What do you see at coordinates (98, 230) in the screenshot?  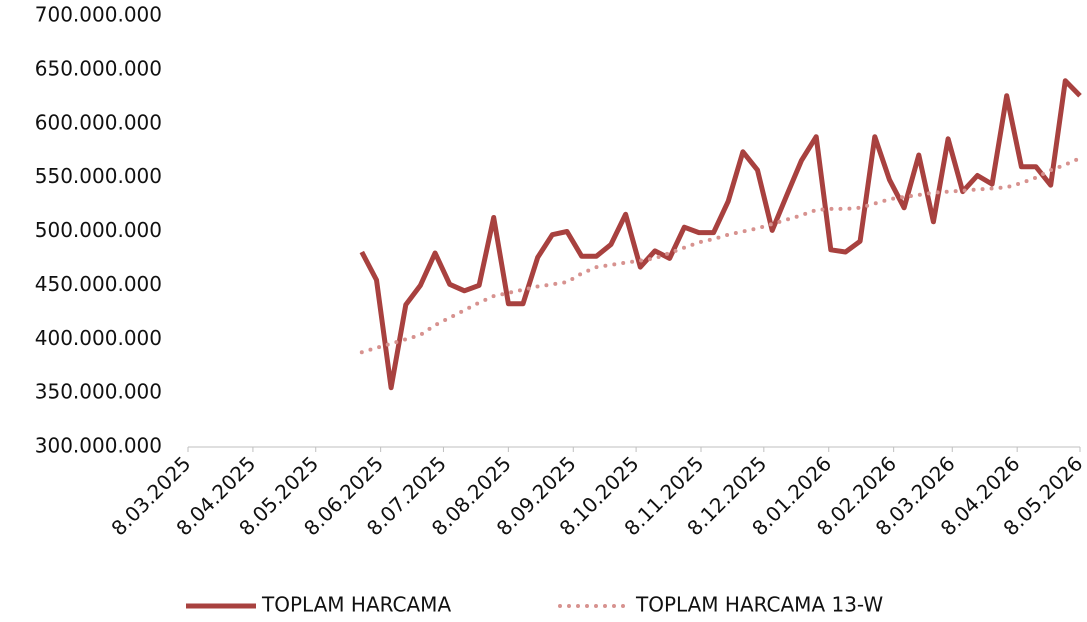 I see `y-tick-label: 500.000.000` at bounding box center [98, 230].